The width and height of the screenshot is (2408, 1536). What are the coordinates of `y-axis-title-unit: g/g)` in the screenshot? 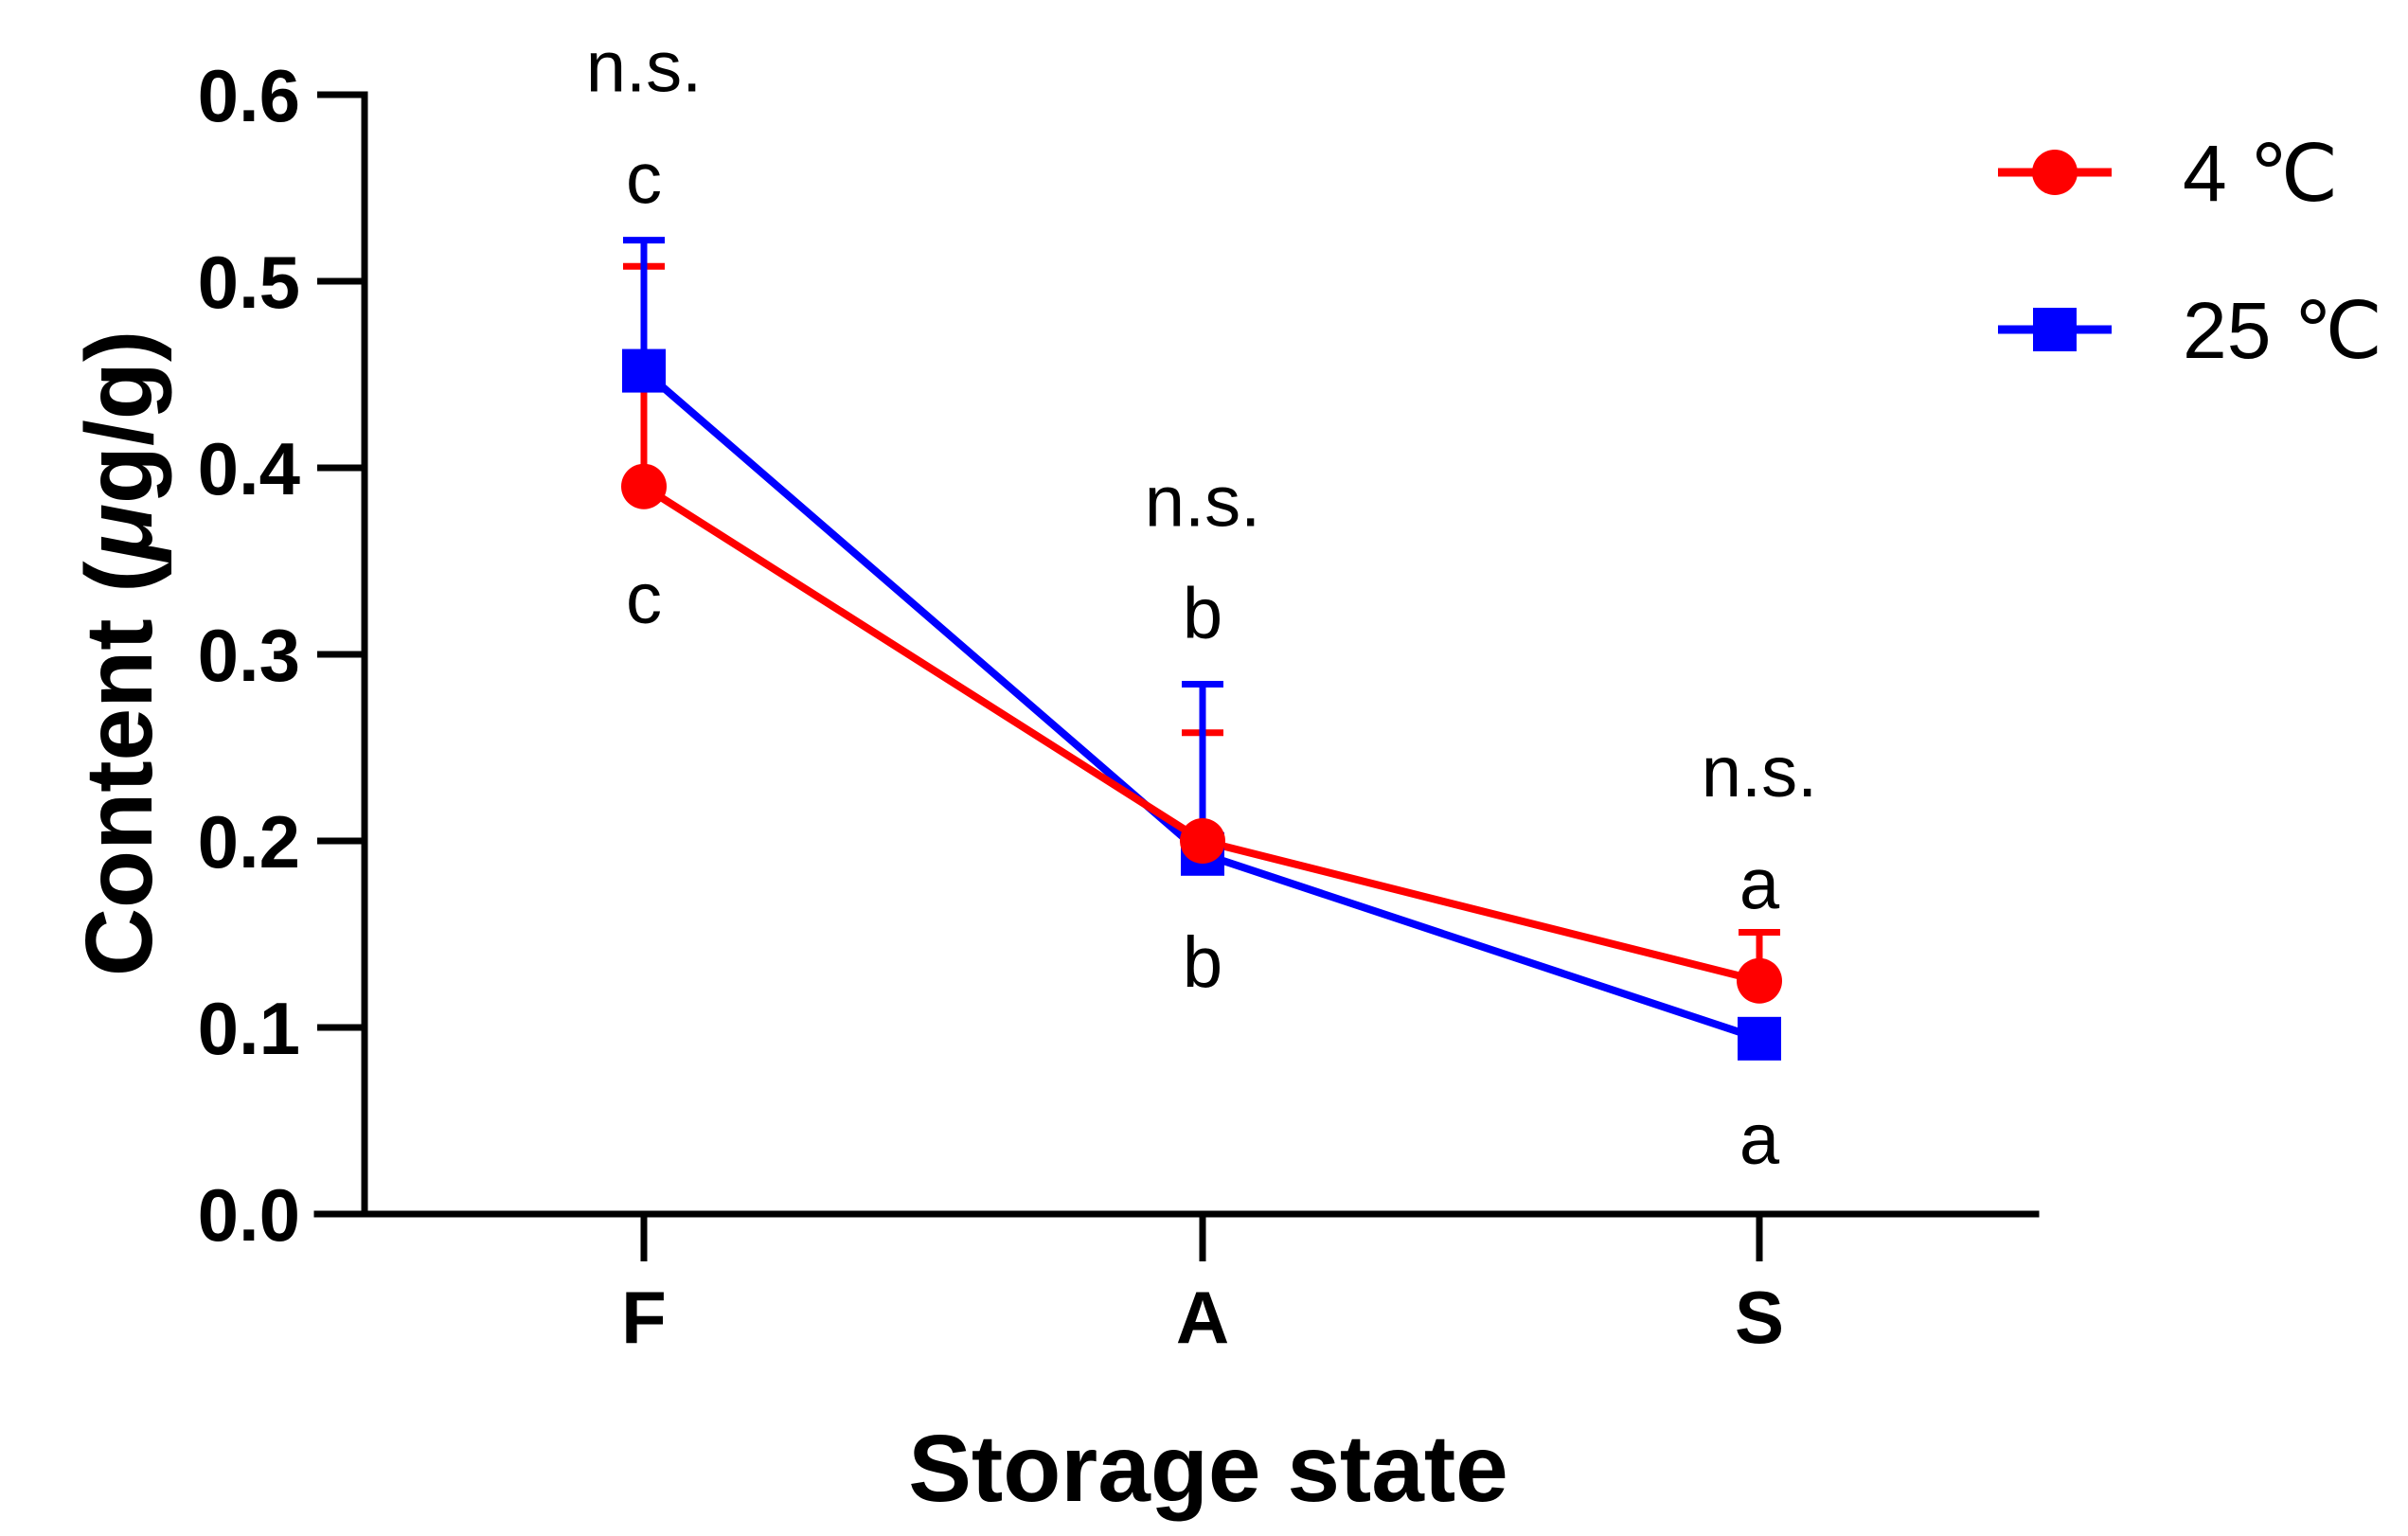 It's located at (119, 417).